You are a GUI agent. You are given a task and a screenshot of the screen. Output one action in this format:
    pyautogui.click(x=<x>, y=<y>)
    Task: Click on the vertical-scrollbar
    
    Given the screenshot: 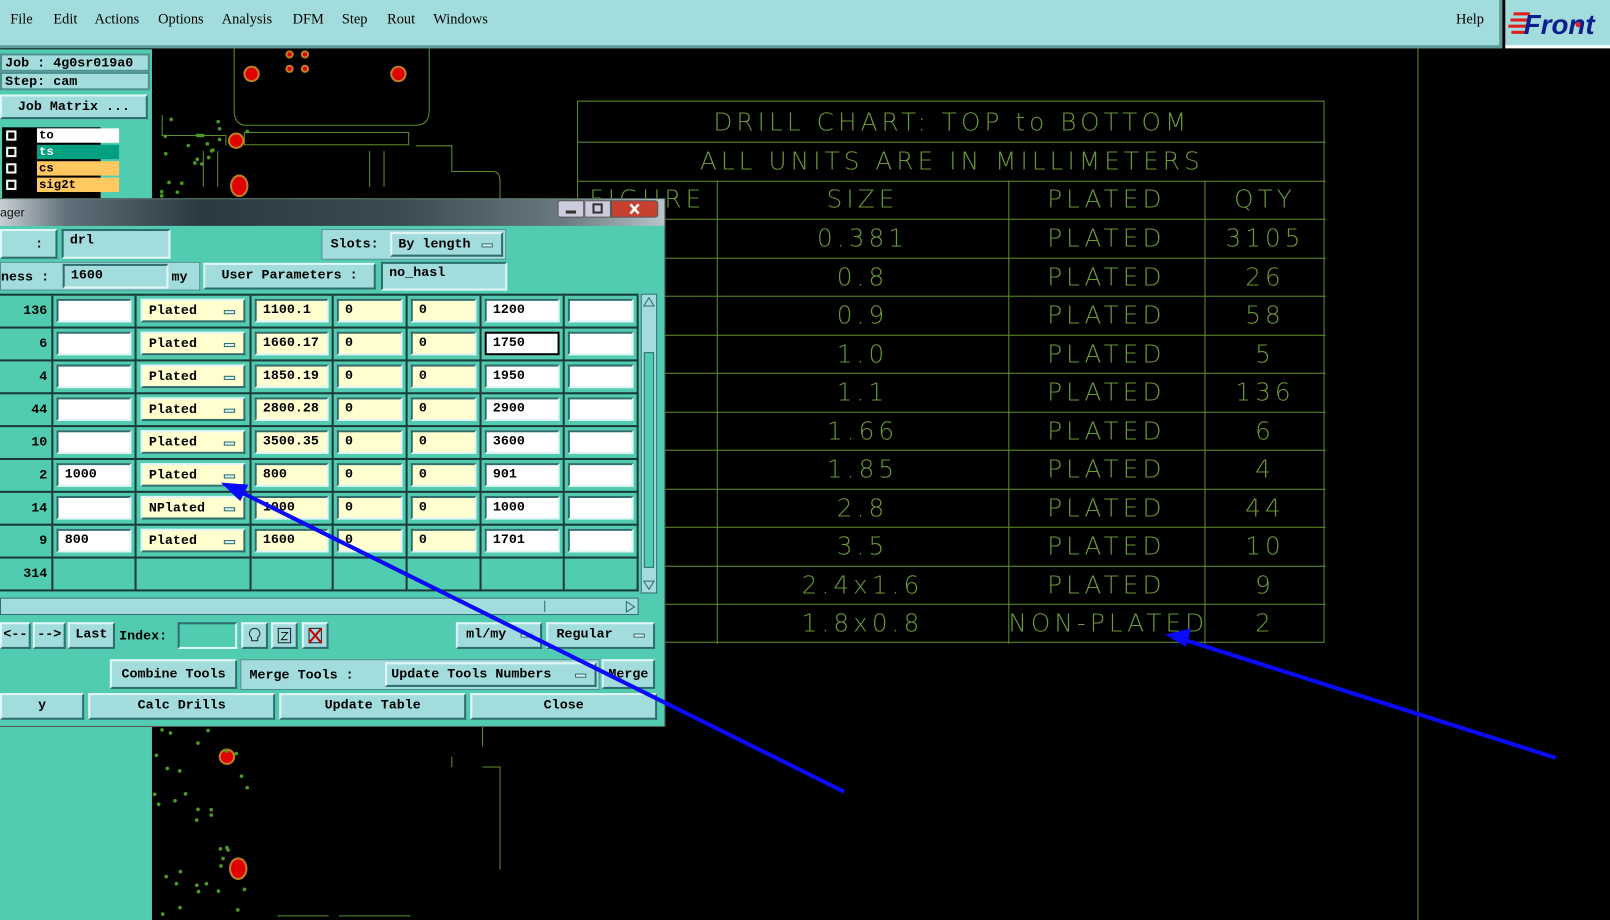 What is the action you would take?
    pyautogui.click(x=649, y=443)
    